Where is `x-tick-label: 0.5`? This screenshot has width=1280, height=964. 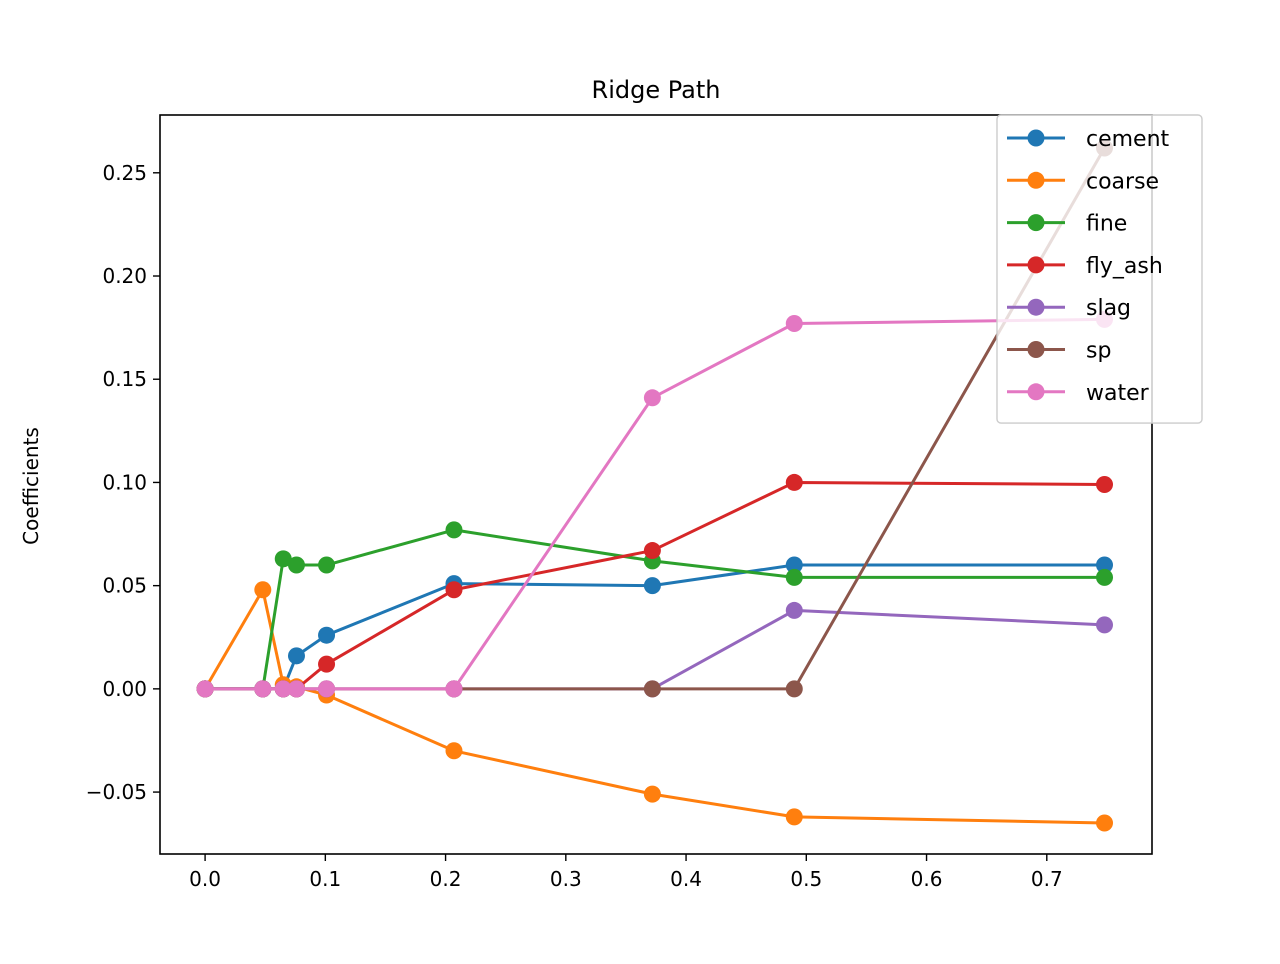
x-tick-label: 0.5 is located at coordinates (806, 879).